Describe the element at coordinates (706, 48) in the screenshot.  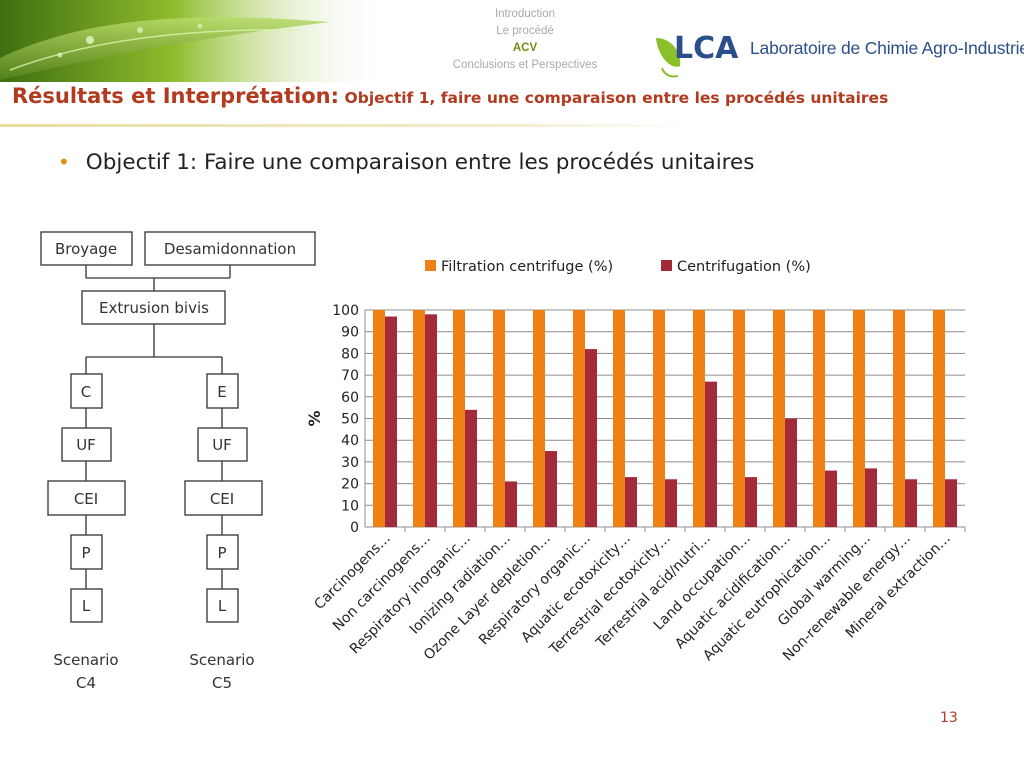
I see `logo-mark-text: LCA` at that location.